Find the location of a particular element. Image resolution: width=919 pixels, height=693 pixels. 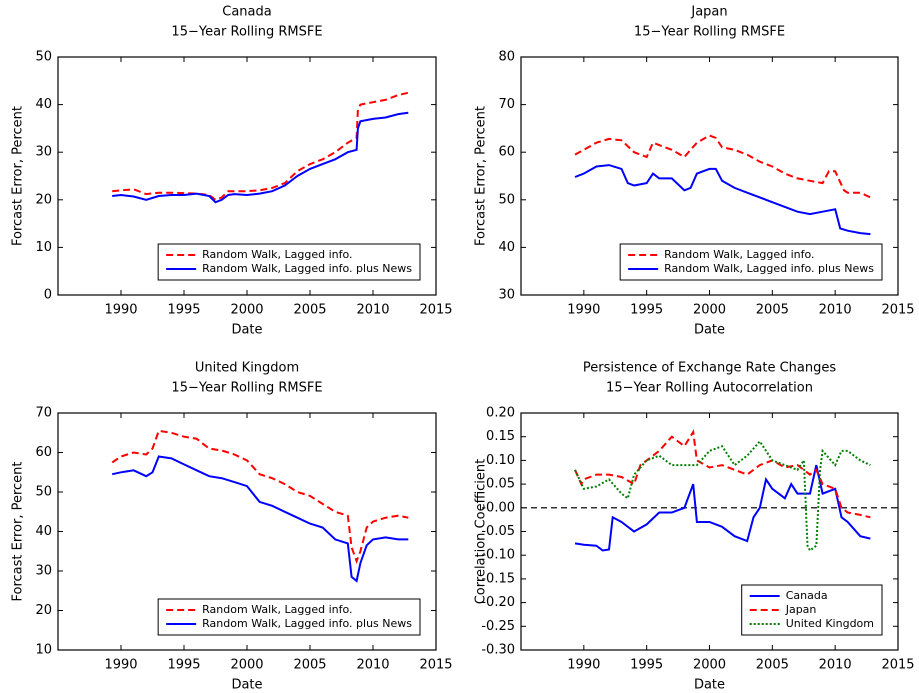

y-tick-label: 0.05 is located at coordinates (500, 484).